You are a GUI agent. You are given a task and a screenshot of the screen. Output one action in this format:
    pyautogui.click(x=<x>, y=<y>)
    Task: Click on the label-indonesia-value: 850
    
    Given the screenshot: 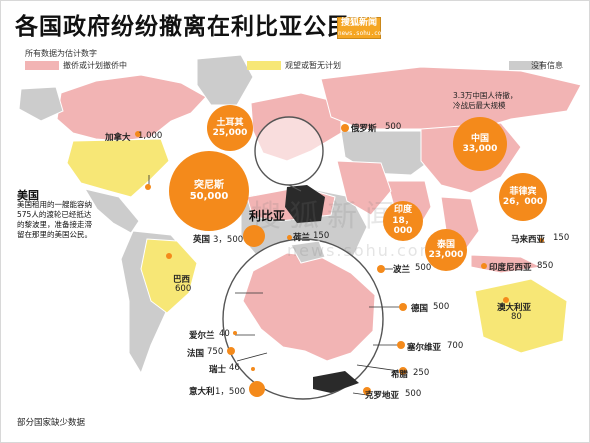 What is the action you would take?
    pyautogui.click(x=545, y=266)
    